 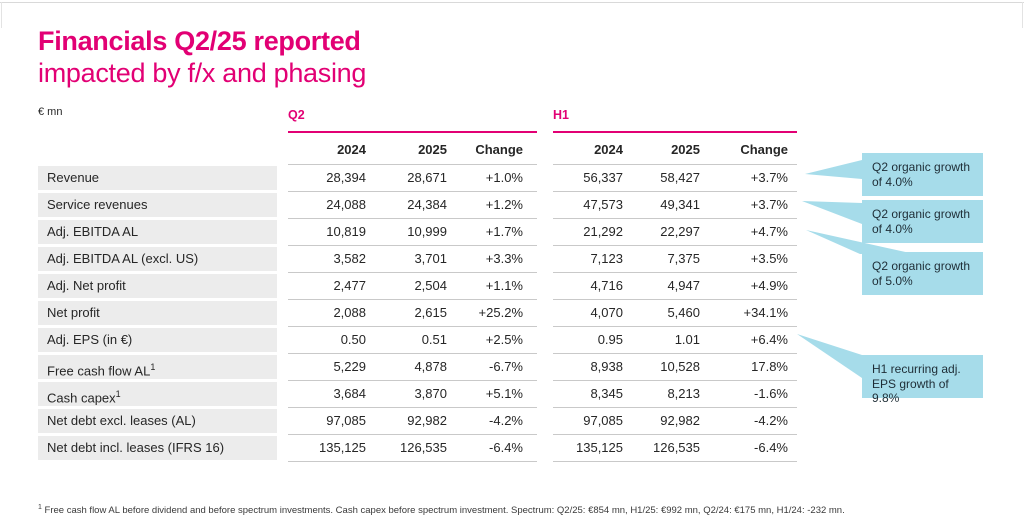 What do you see at coordinates (606, 366) in the screenshot?
I see `cell-h1-2024: 8,938` at bounding box center [606, 366].